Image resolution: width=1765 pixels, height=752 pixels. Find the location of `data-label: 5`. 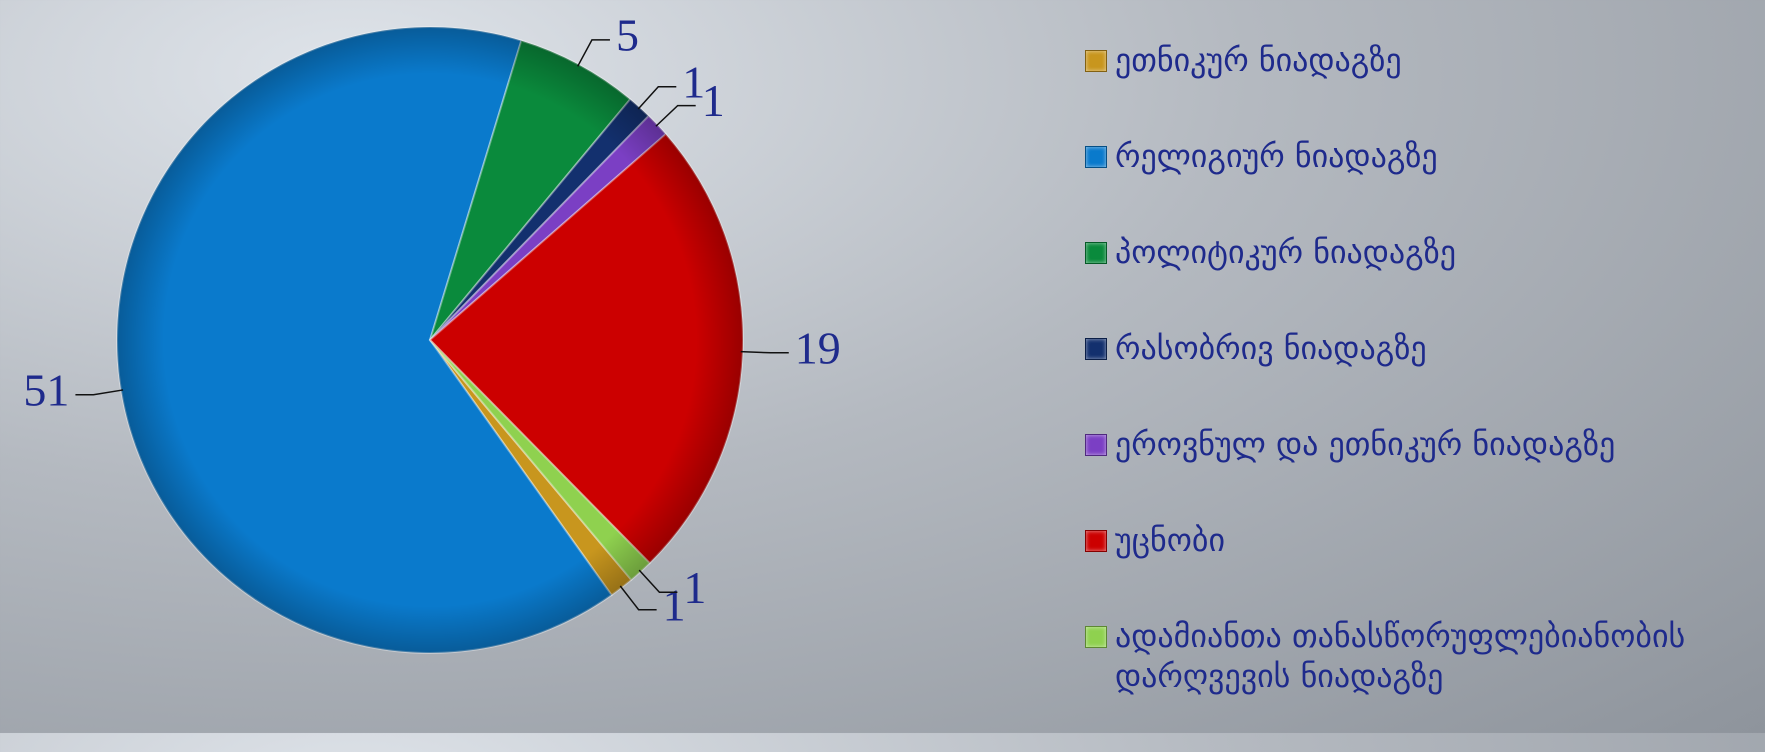

data-label: 5 is located at coordinates (627, 34).